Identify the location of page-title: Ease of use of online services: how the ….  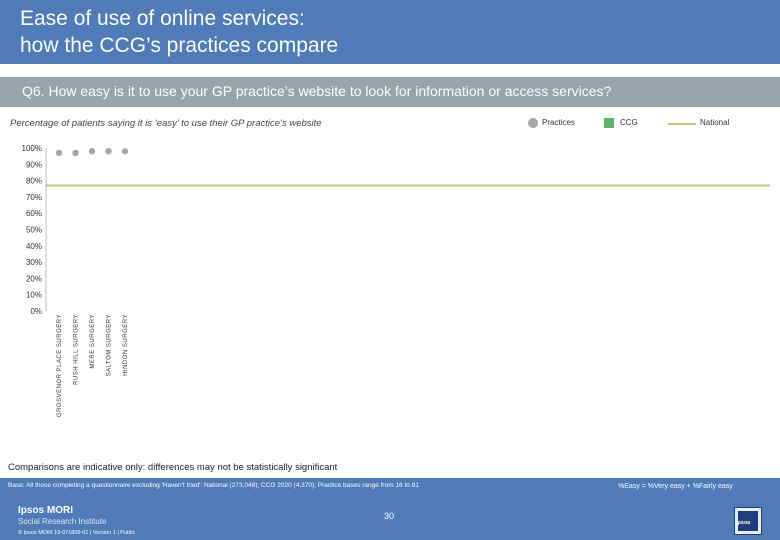
(179, 32).